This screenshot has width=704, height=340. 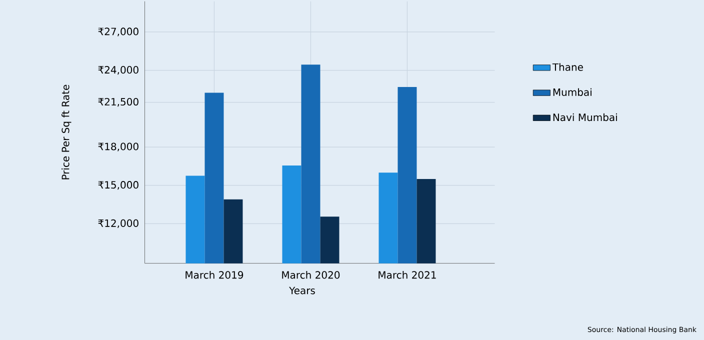 What do you see at coordinates (215, 274) in the screenshot?
I see `x-tick-label: March 2019` at bounding box center [215, 274].